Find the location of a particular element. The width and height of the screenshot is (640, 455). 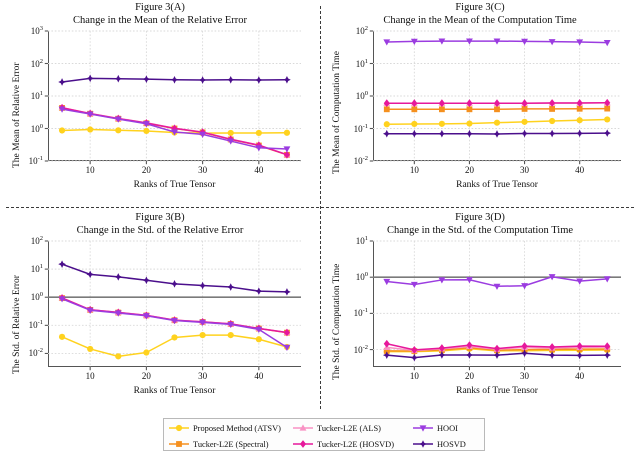

diamond-marker is located at coordinates (303, 444).